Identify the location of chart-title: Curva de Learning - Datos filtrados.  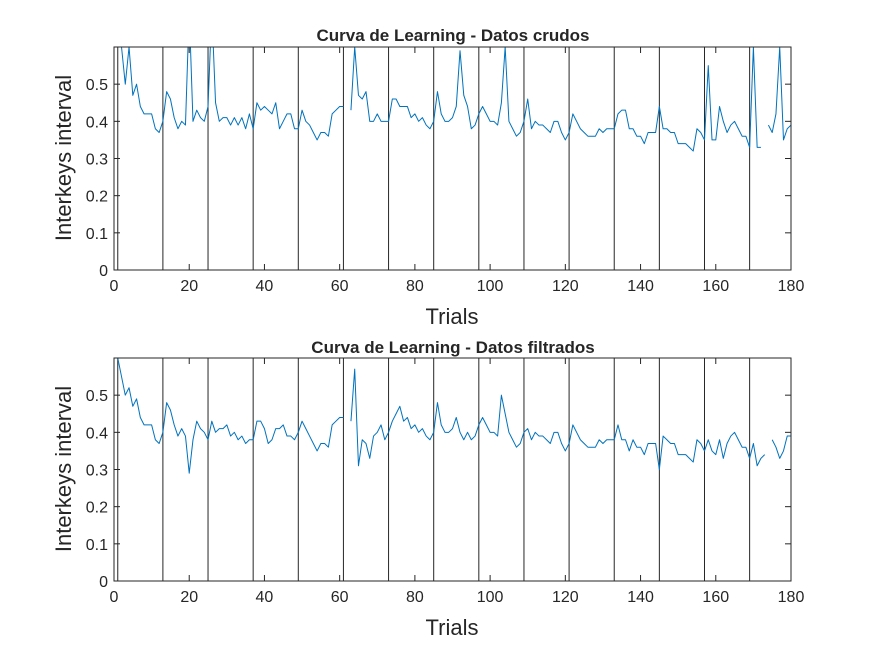
(452, 347).